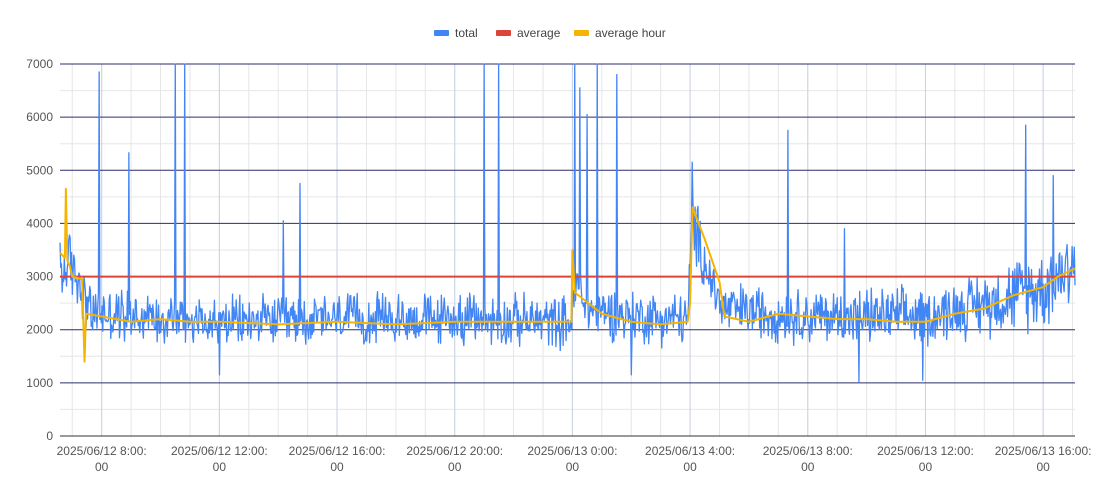  I want to click on legend-label-average-hour: average hour, so click(630, 33).